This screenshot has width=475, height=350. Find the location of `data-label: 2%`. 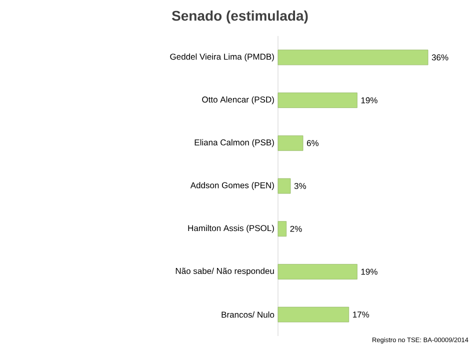

data-label: 2% is located at coordinates (296, 229).